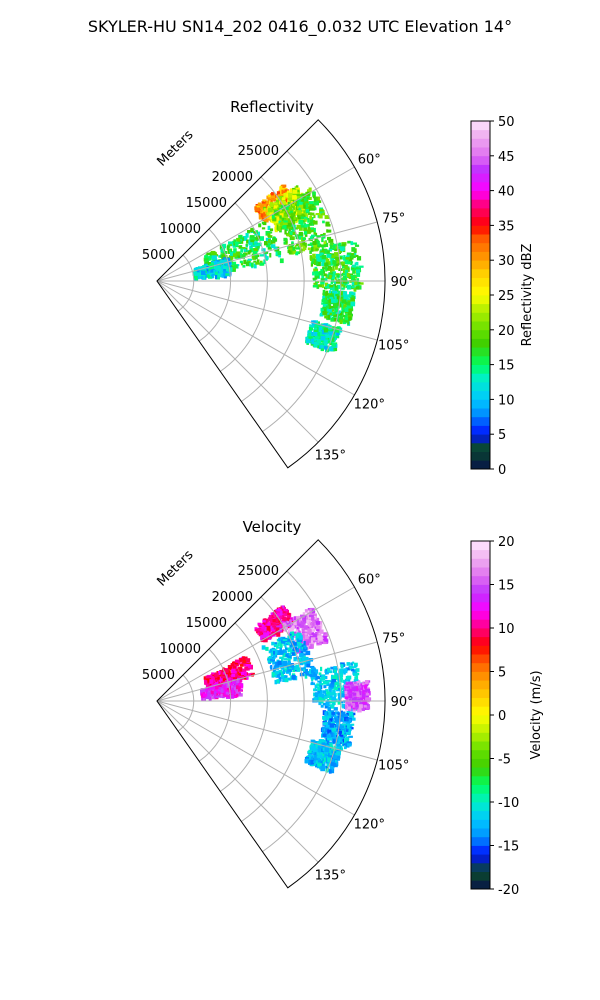  I want to click on range-ring, so click(302, 291).